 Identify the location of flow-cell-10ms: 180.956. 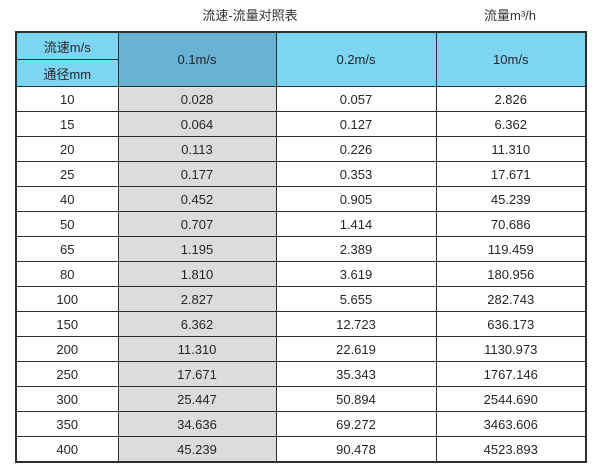
(511, 274).